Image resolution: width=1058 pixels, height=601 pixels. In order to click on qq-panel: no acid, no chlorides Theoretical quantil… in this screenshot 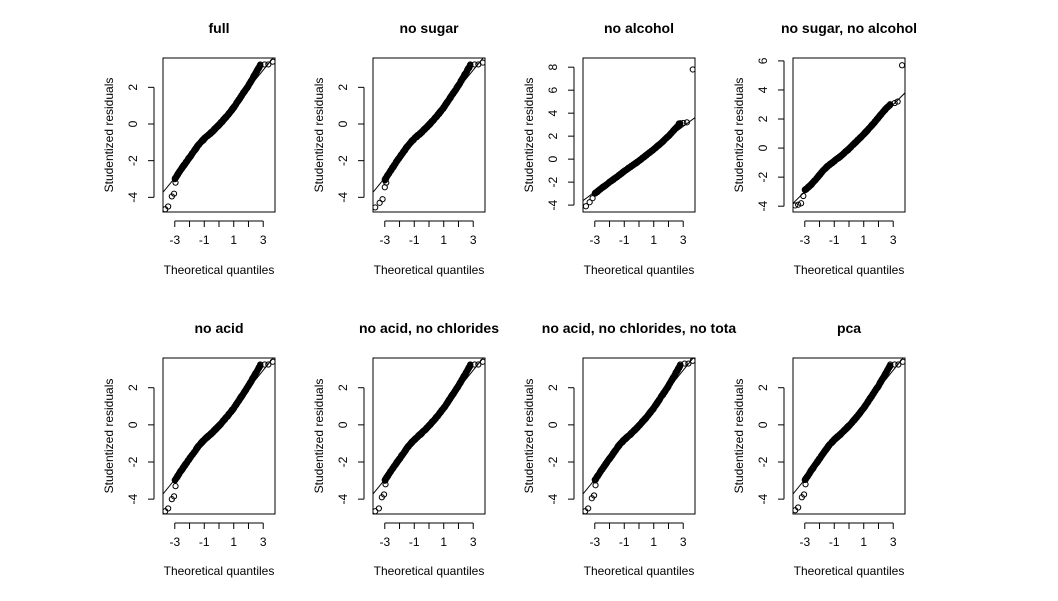, I will do `click(405, 449)`.